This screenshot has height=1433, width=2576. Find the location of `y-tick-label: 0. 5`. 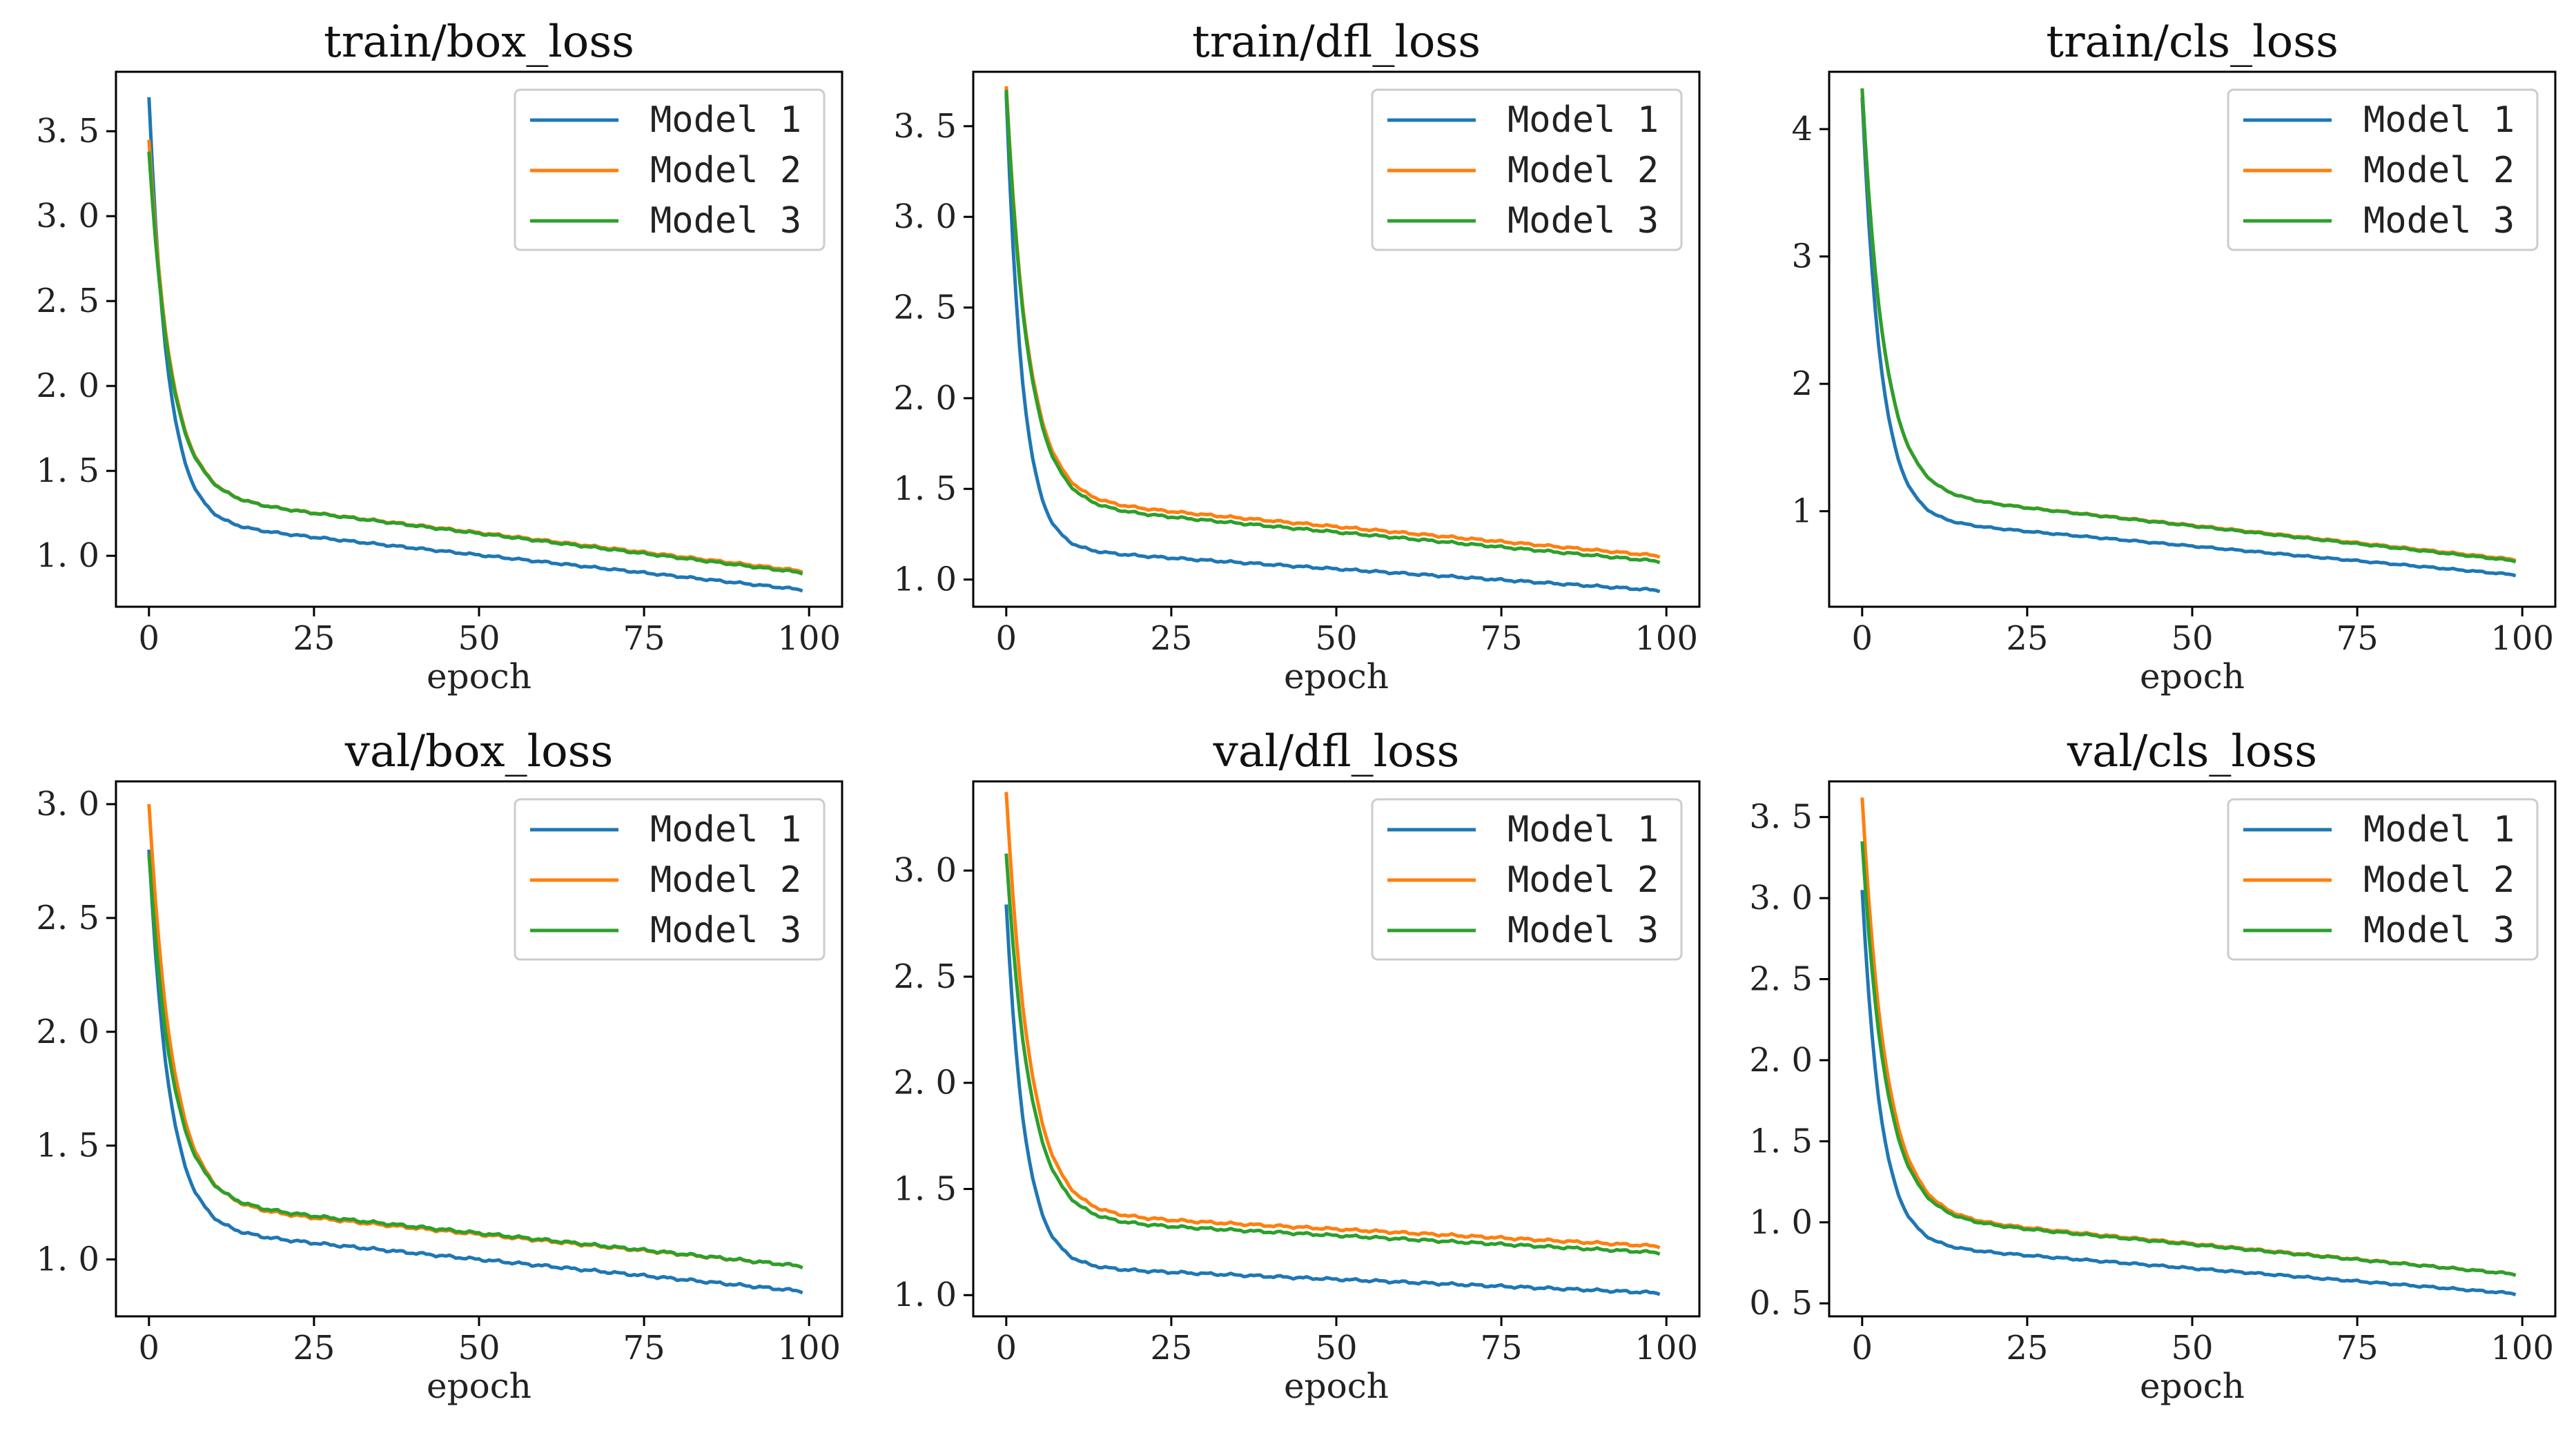

y-tick-label: 0. 5 is located at coordinates (1781, 1303).